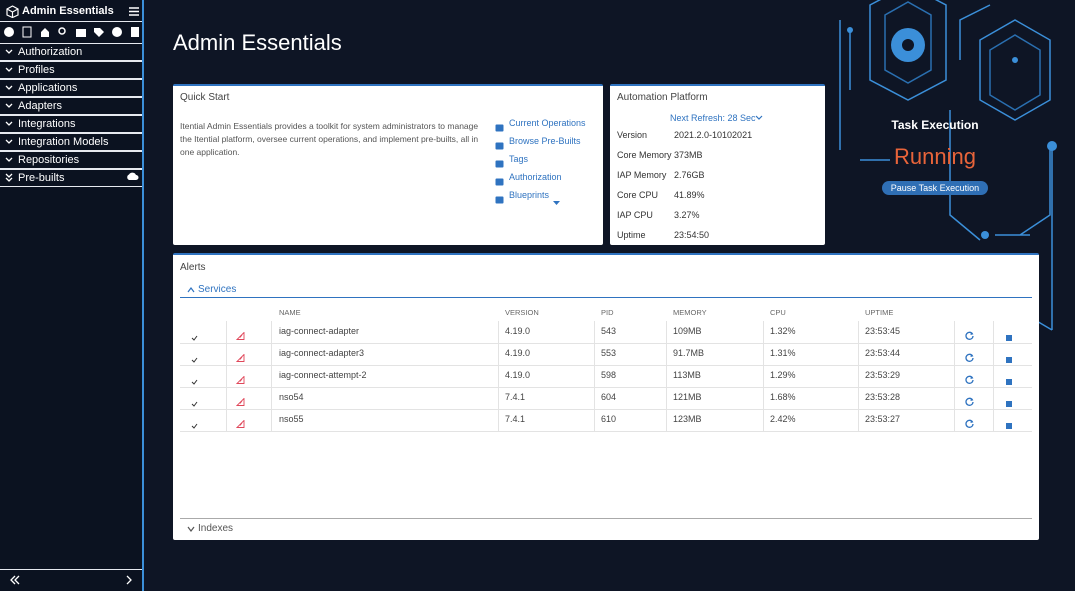  What do you see at coordinates (240, 402) in the screenshot?
I see `warning-icon` at bounding box center [240, 402].